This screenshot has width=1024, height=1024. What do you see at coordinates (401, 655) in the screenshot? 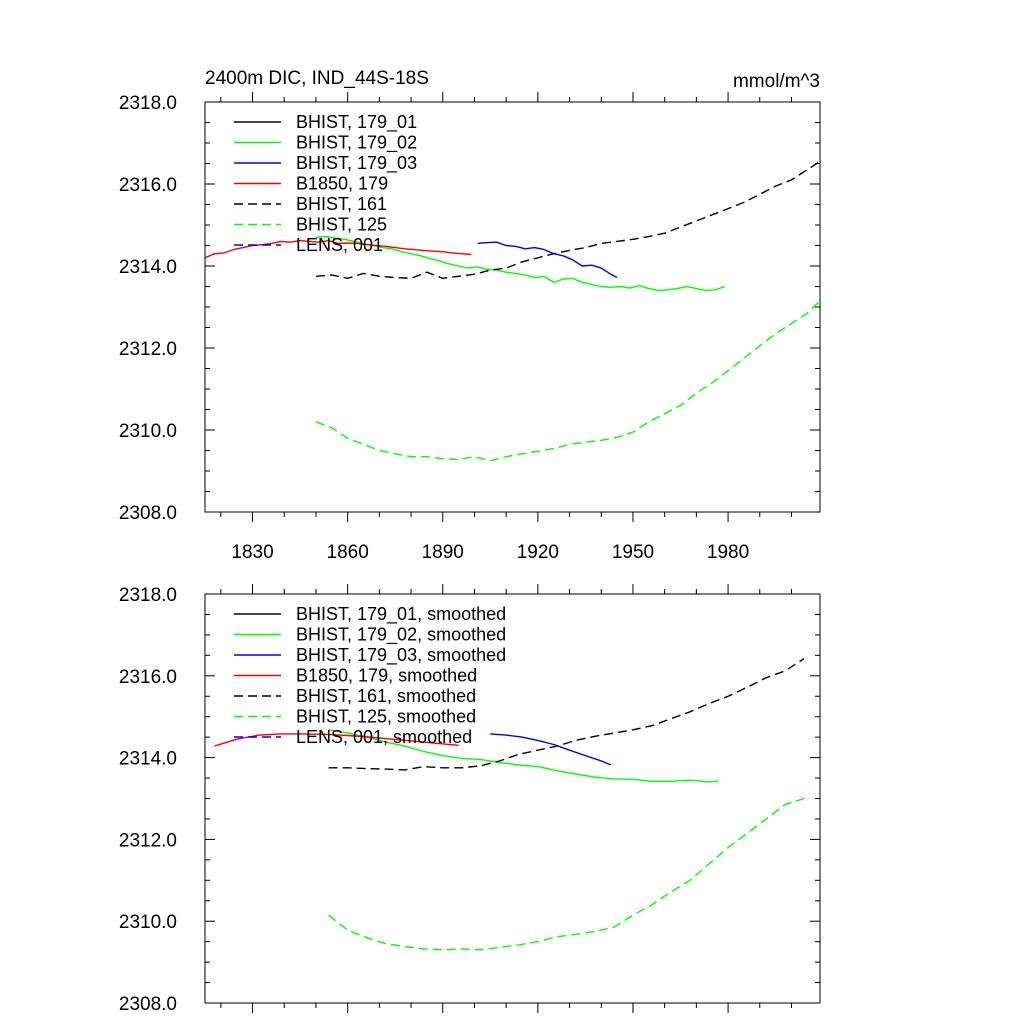
I see `legend-label-3: BHIST, 179_03, smoothed` at bounding box center [401, 655].